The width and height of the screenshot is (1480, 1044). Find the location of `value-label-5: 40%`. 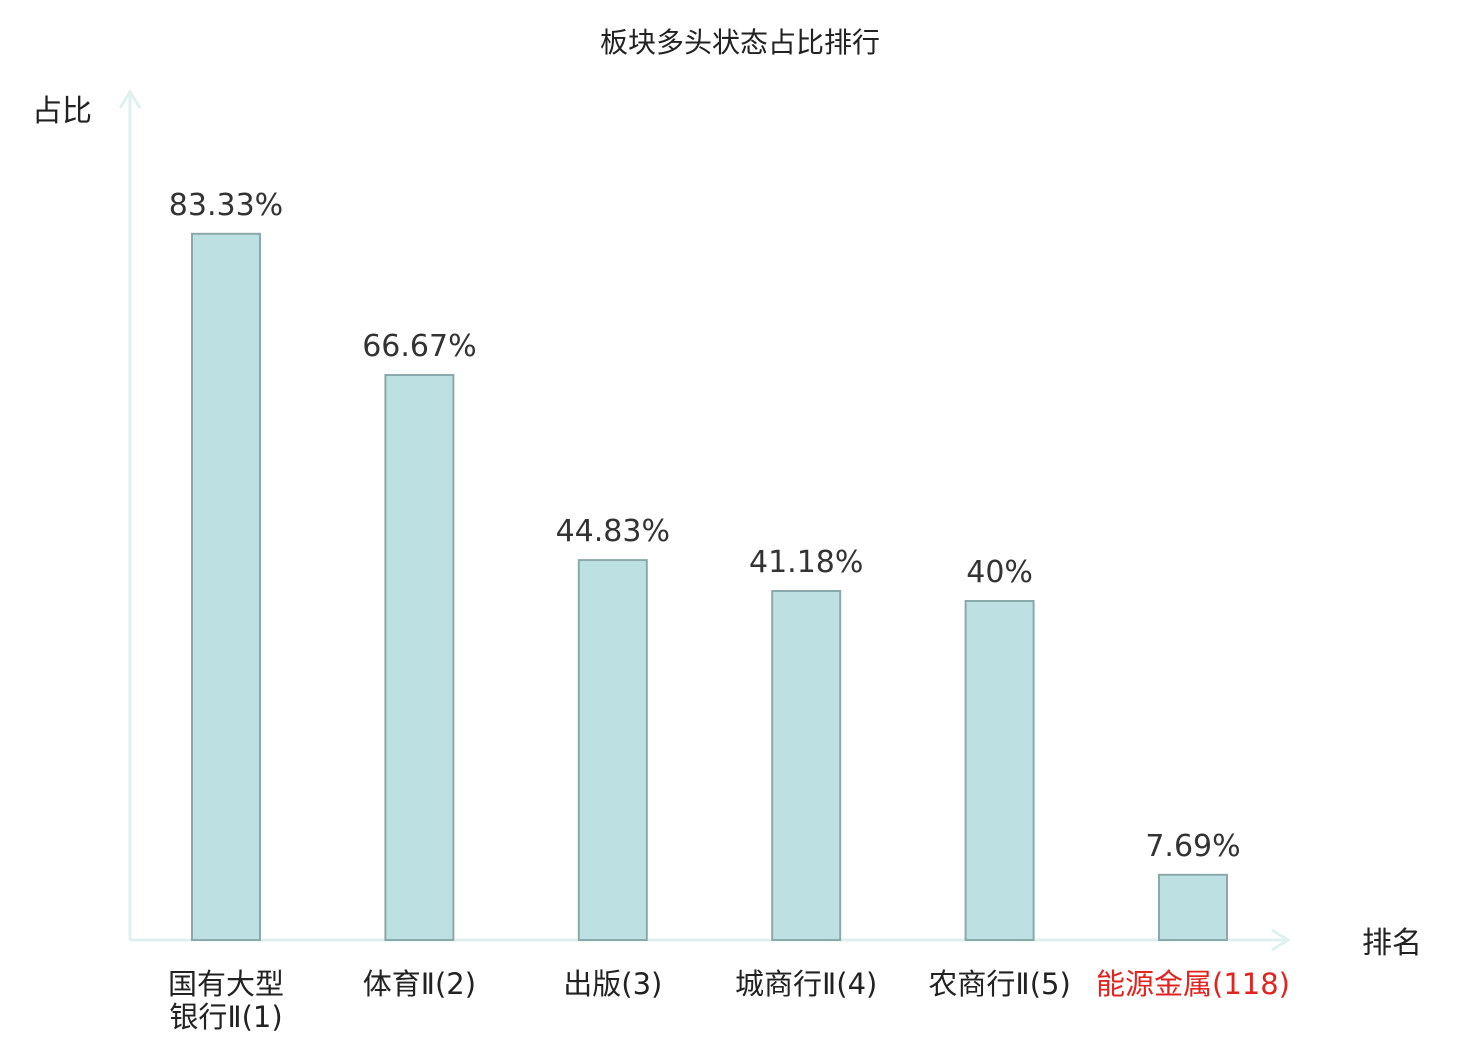

value-label-5: 40% is located at coordinates (999, 572).